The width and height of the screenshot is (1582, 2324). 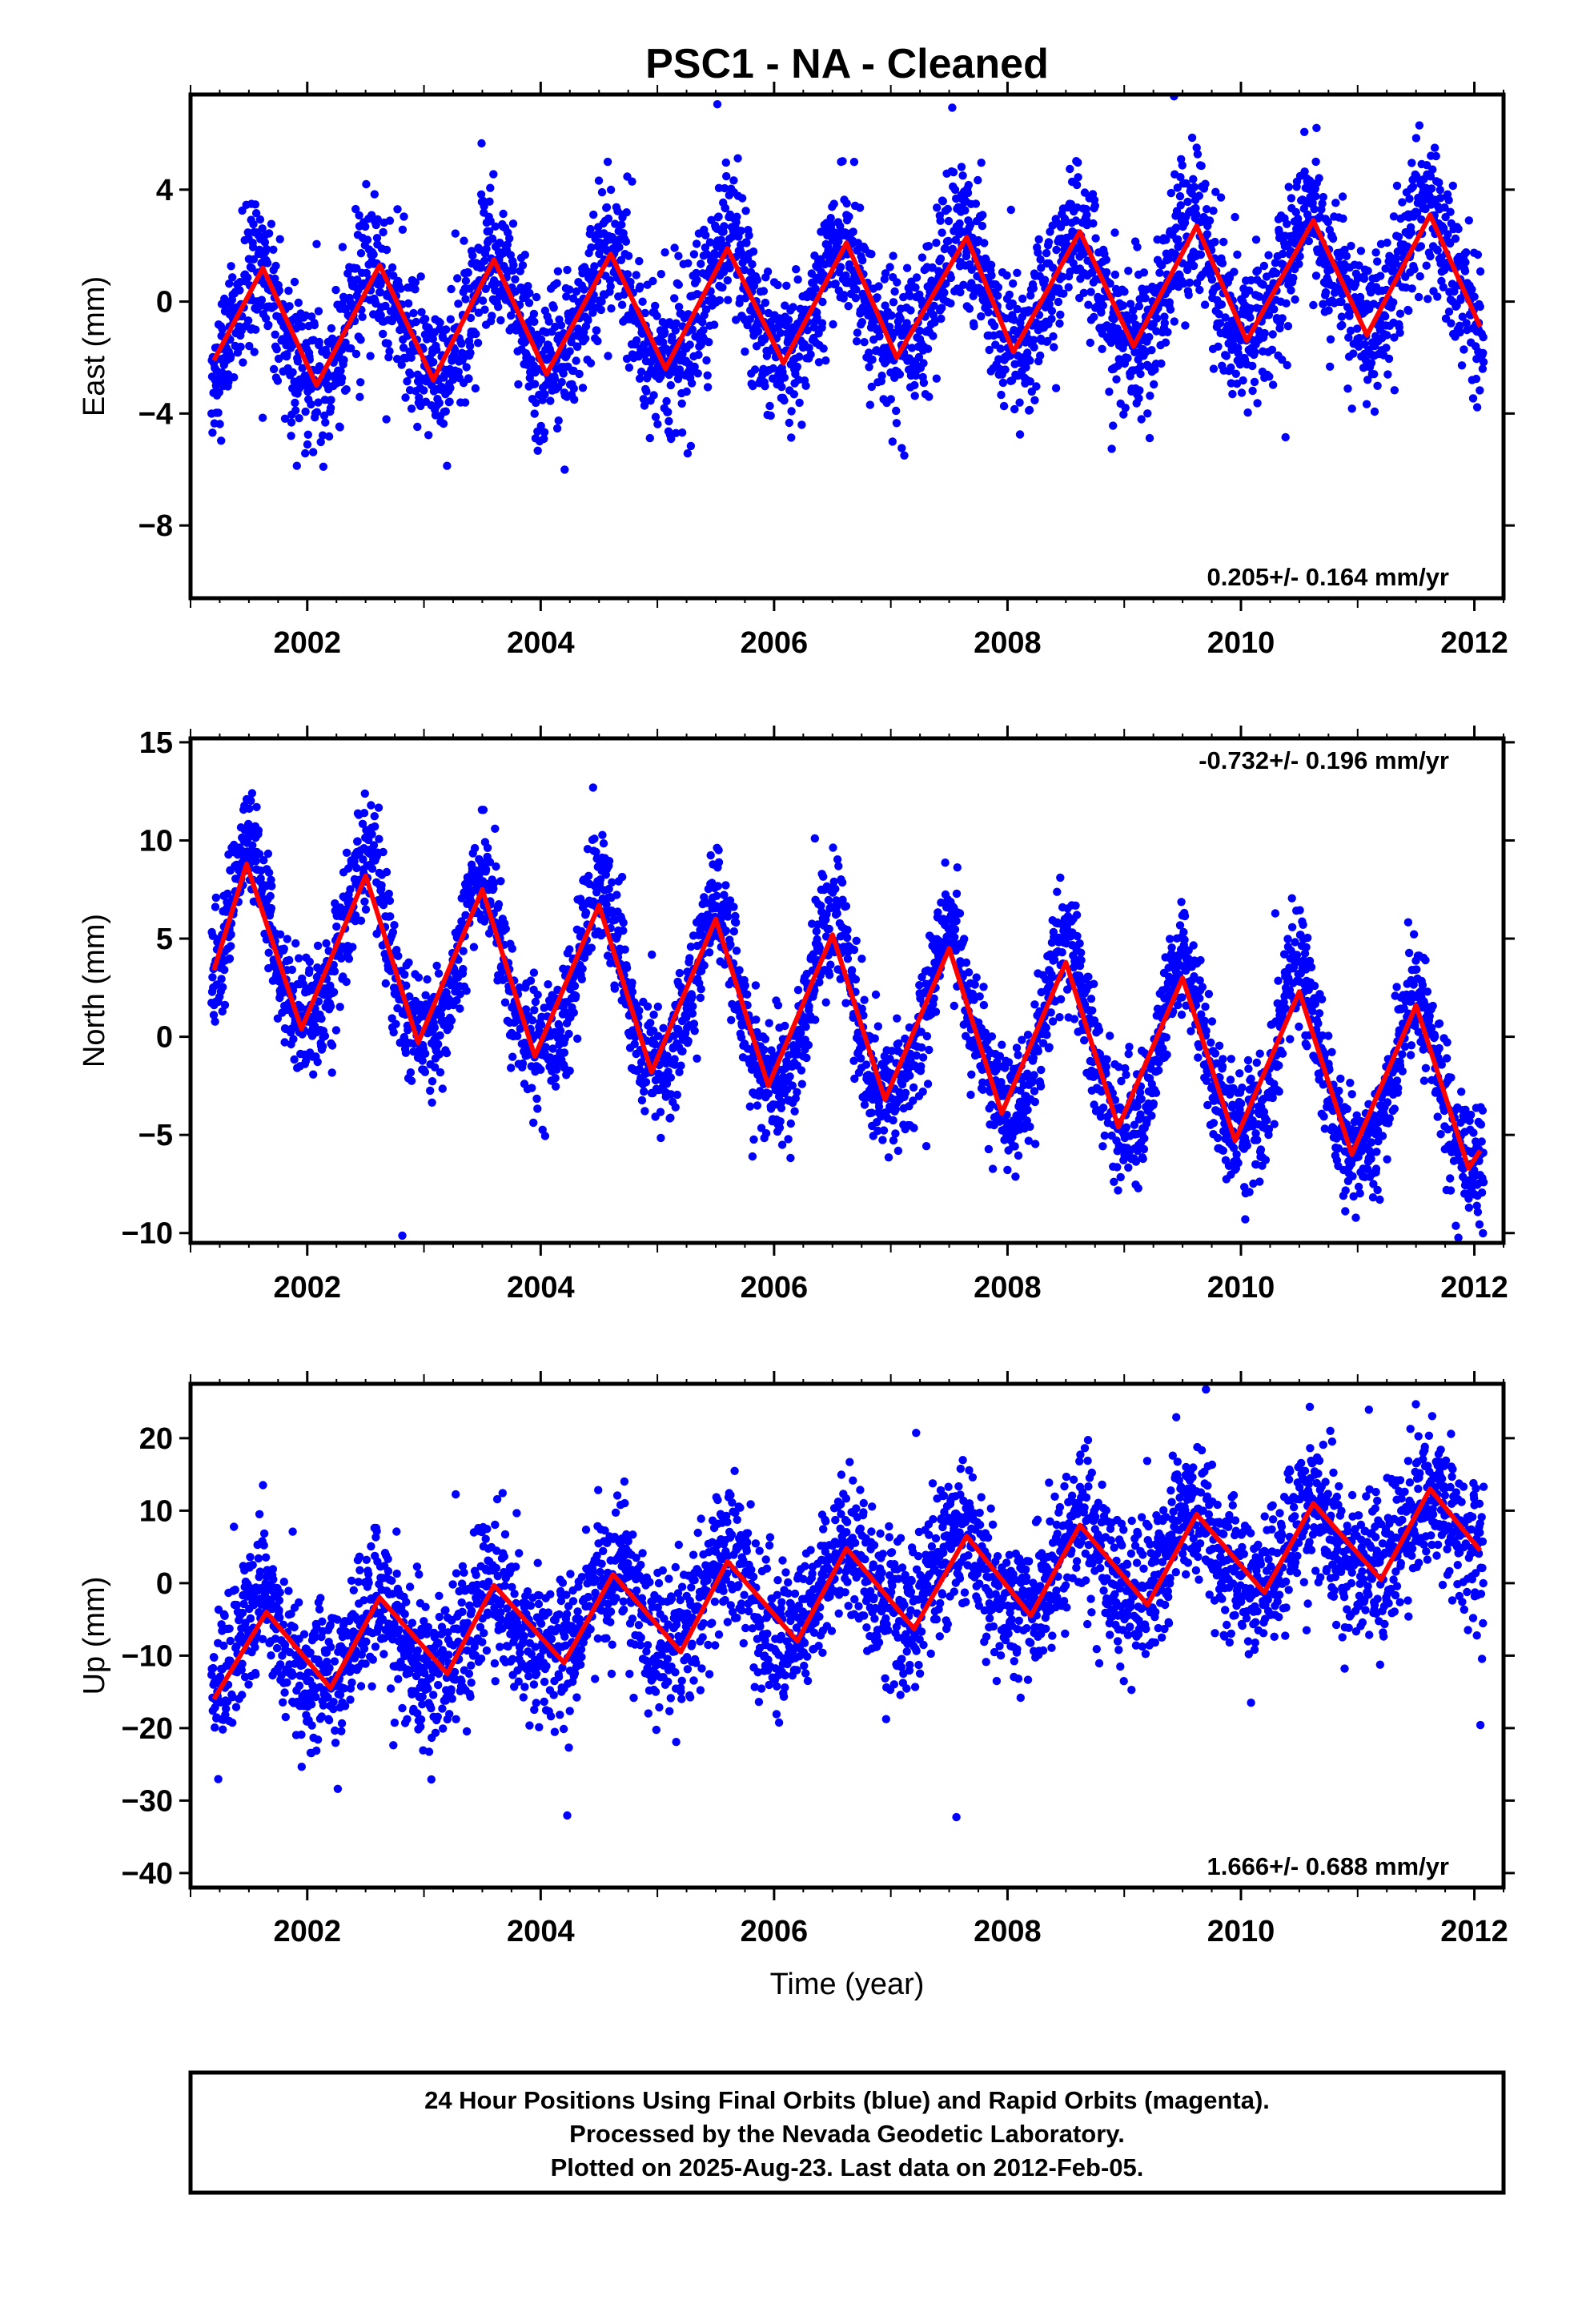 What do you see at coordinates (156, 526) in the screenshot?
I see `east-ytick-label: −8` at bounding box center [156, 526].